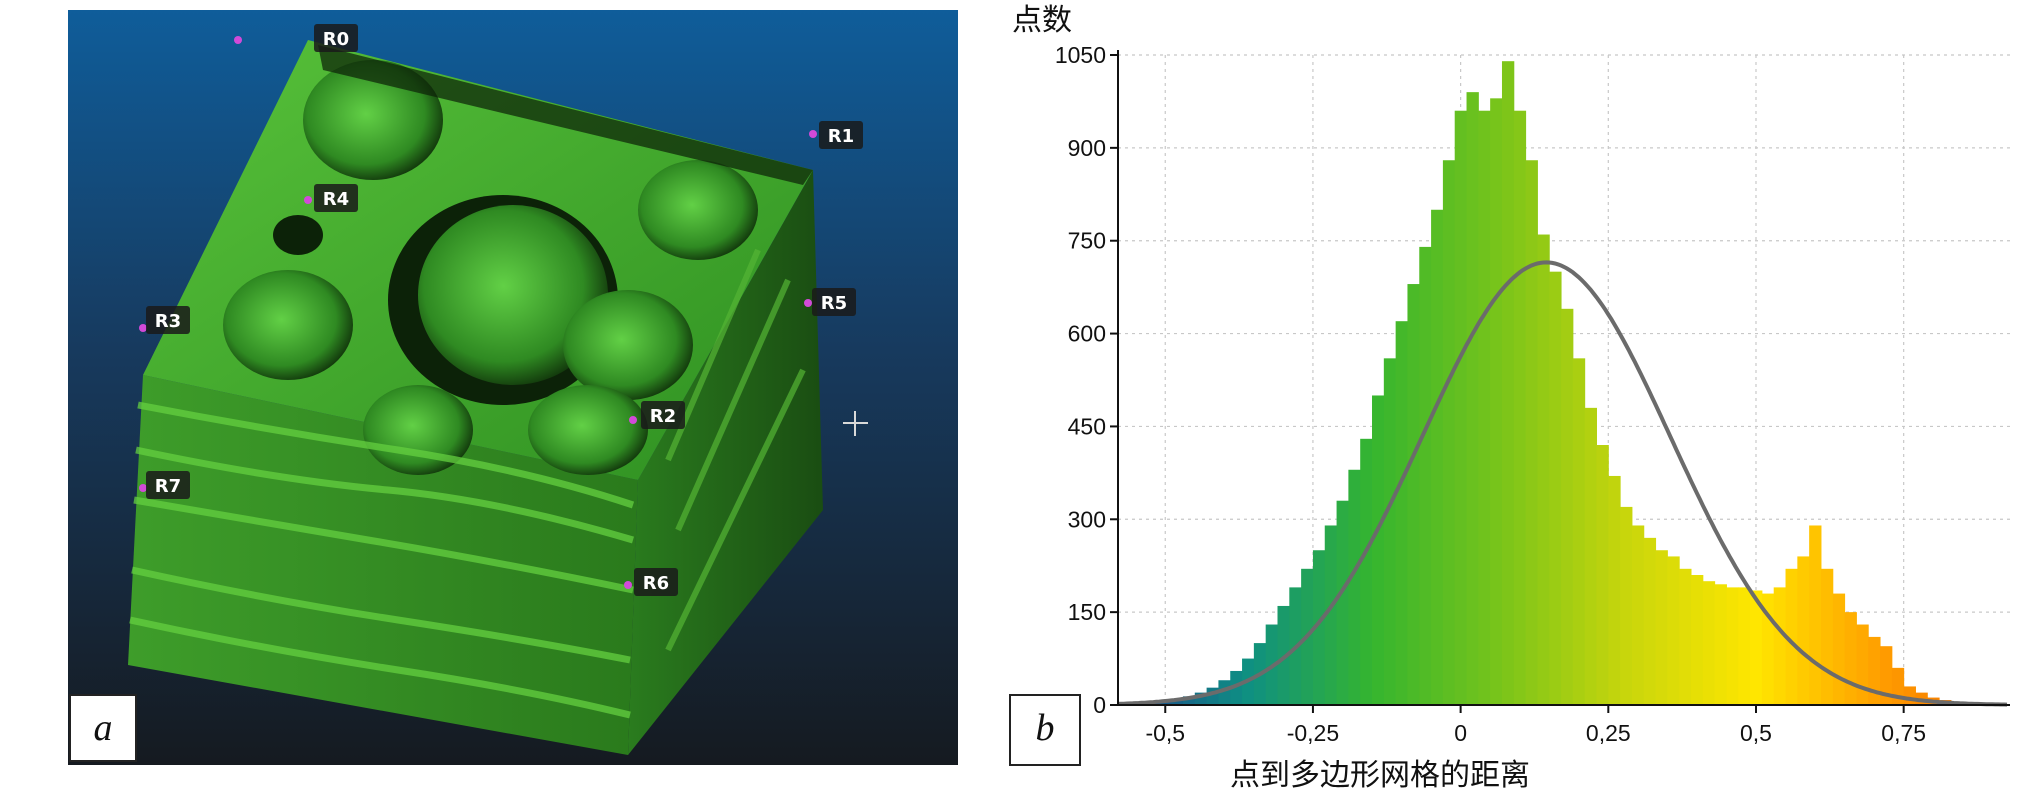  Describe the element at coordinates (1608, 733) in the screenshot. I see `x-tick-label: 0,25` at that location.